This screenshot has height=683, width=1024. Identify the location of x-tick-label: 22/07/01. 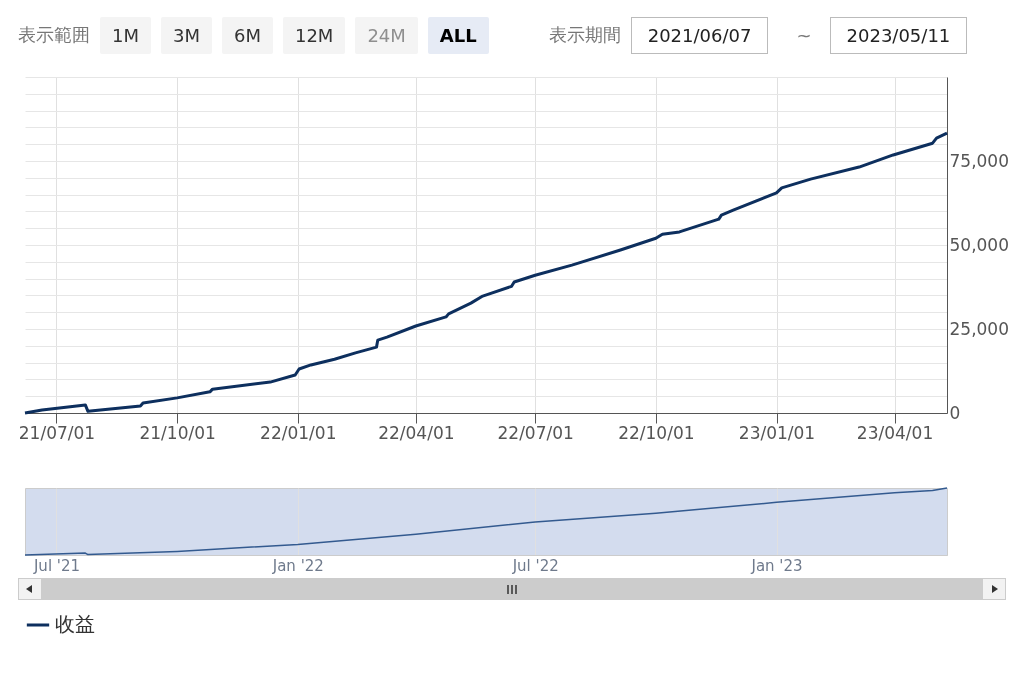
(535, 432).